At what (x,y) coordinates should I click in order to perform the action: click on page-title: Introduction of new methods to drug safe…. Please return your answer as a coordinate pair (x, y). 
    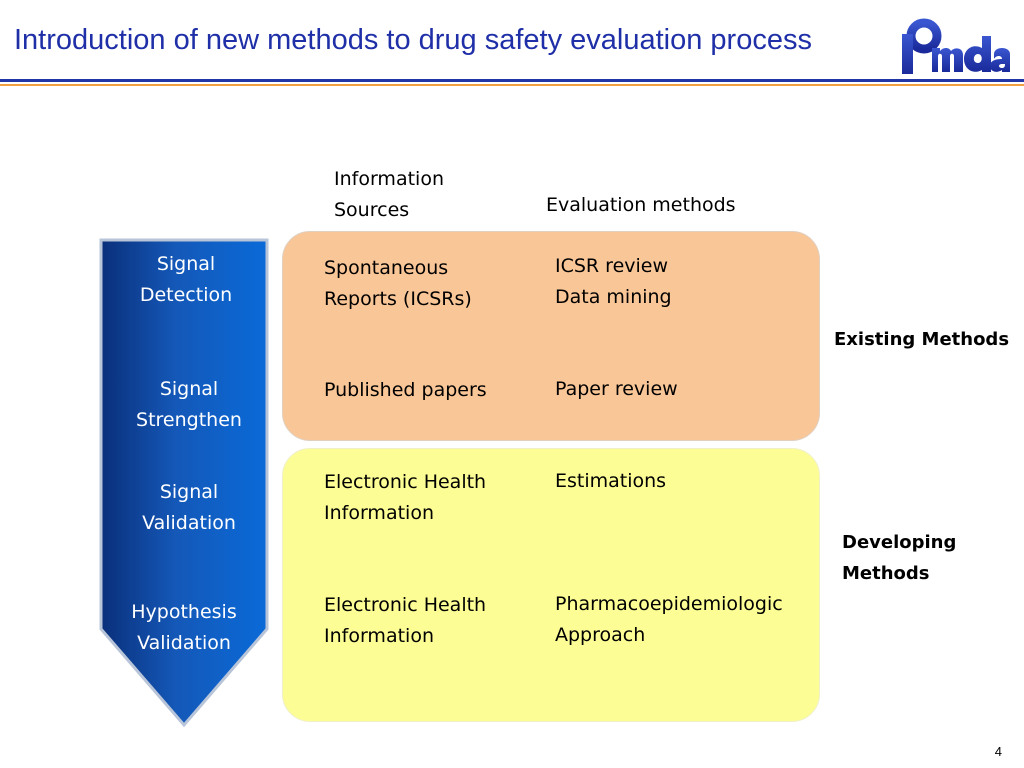
    Looking at the image, I should click on (413, 40).